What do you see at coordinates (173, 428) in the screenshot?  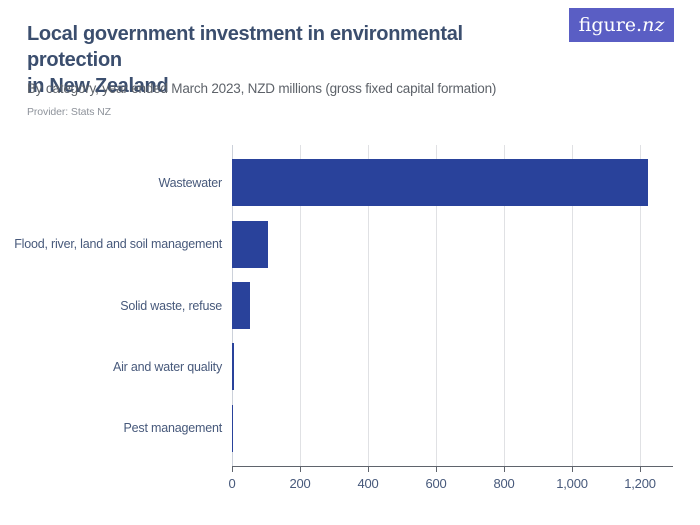 I see `category-label: Pest management` at bounding box center [173, 428].